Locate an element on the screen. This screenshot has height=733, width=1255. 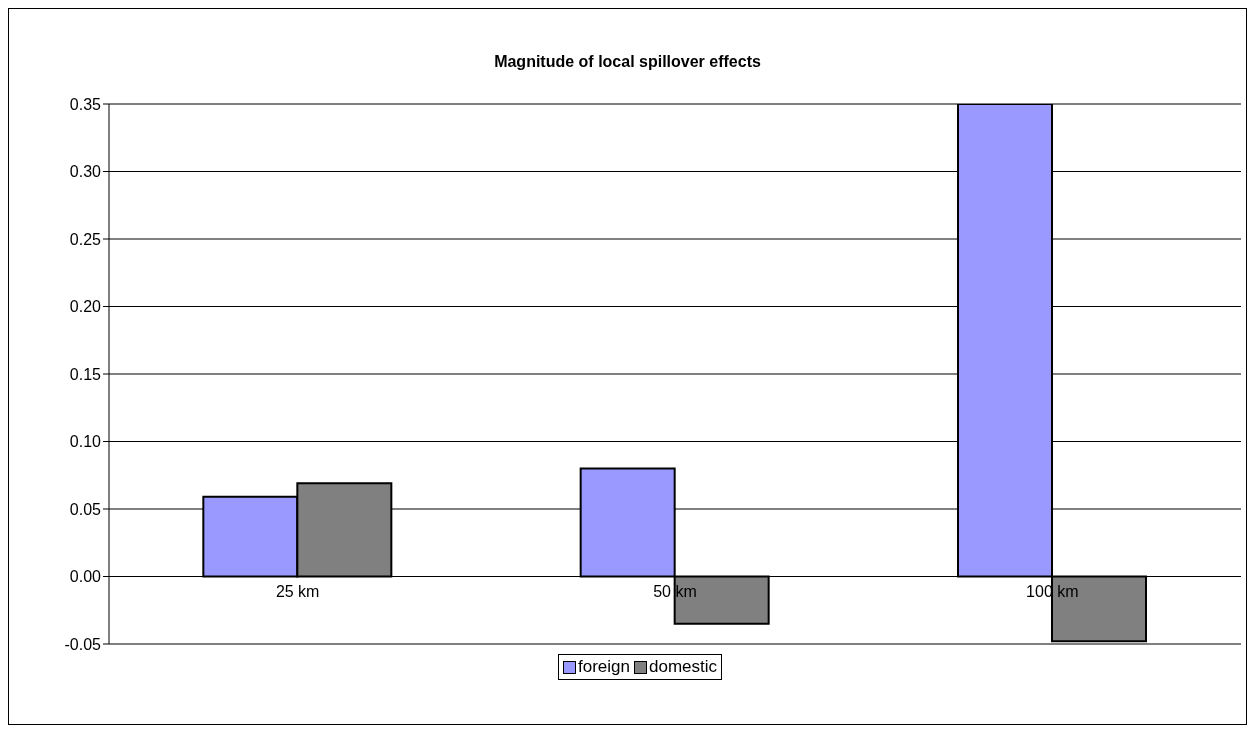
y-tick-label: 0.05 is located at coordinates (85, 509).